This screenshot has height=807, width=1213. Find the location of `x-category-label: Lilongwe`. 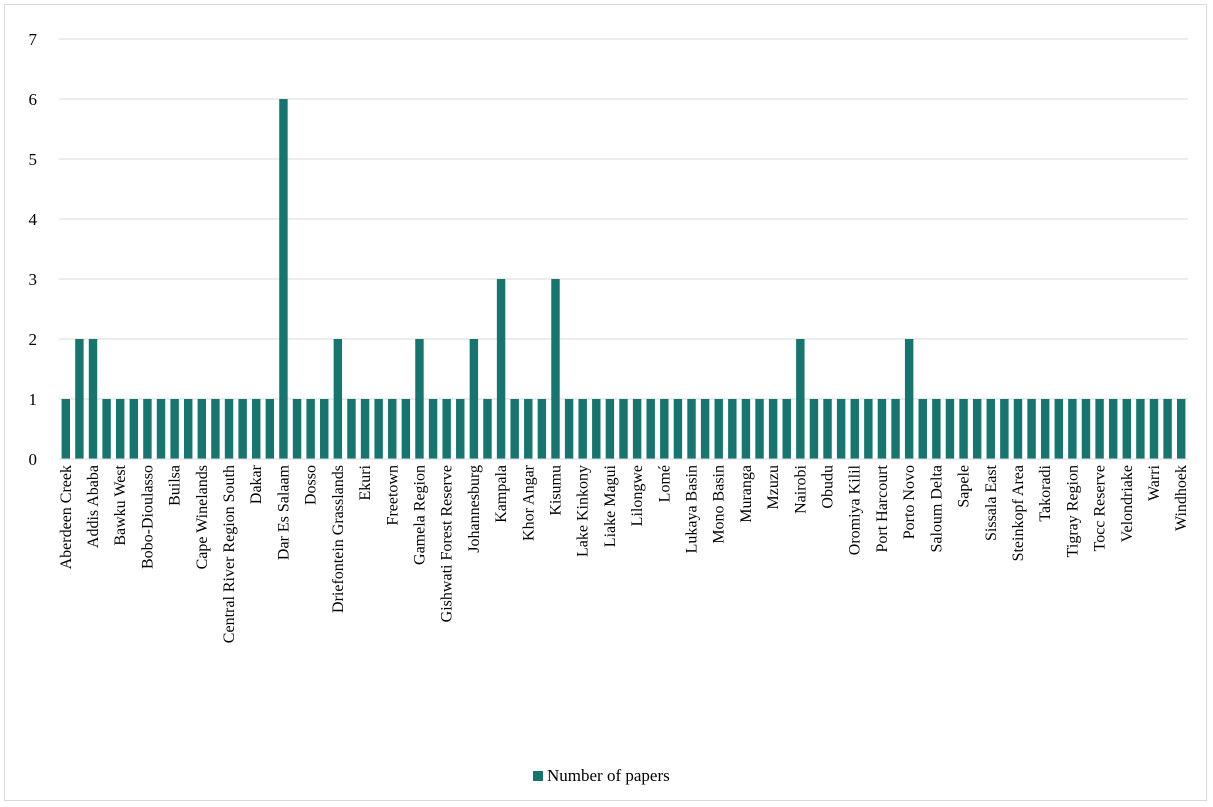

x-category-label: Lilongwe is located at coordinates (637, 495).